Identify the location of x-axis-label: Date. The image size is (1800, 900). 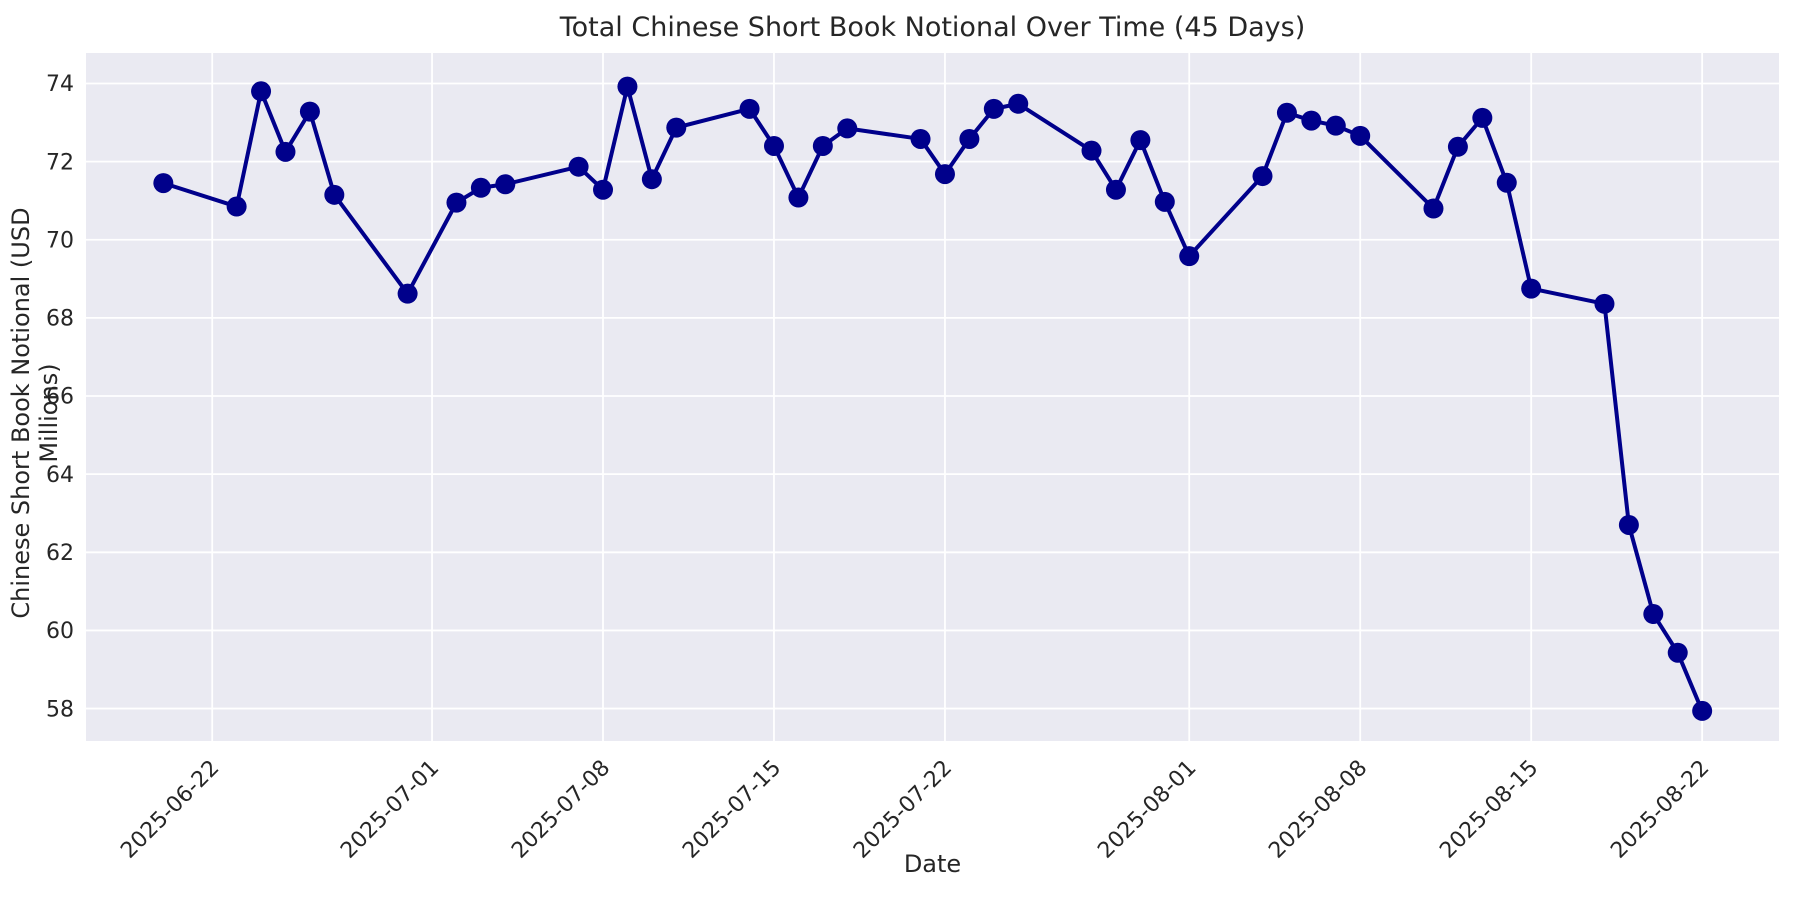
(932, 864).